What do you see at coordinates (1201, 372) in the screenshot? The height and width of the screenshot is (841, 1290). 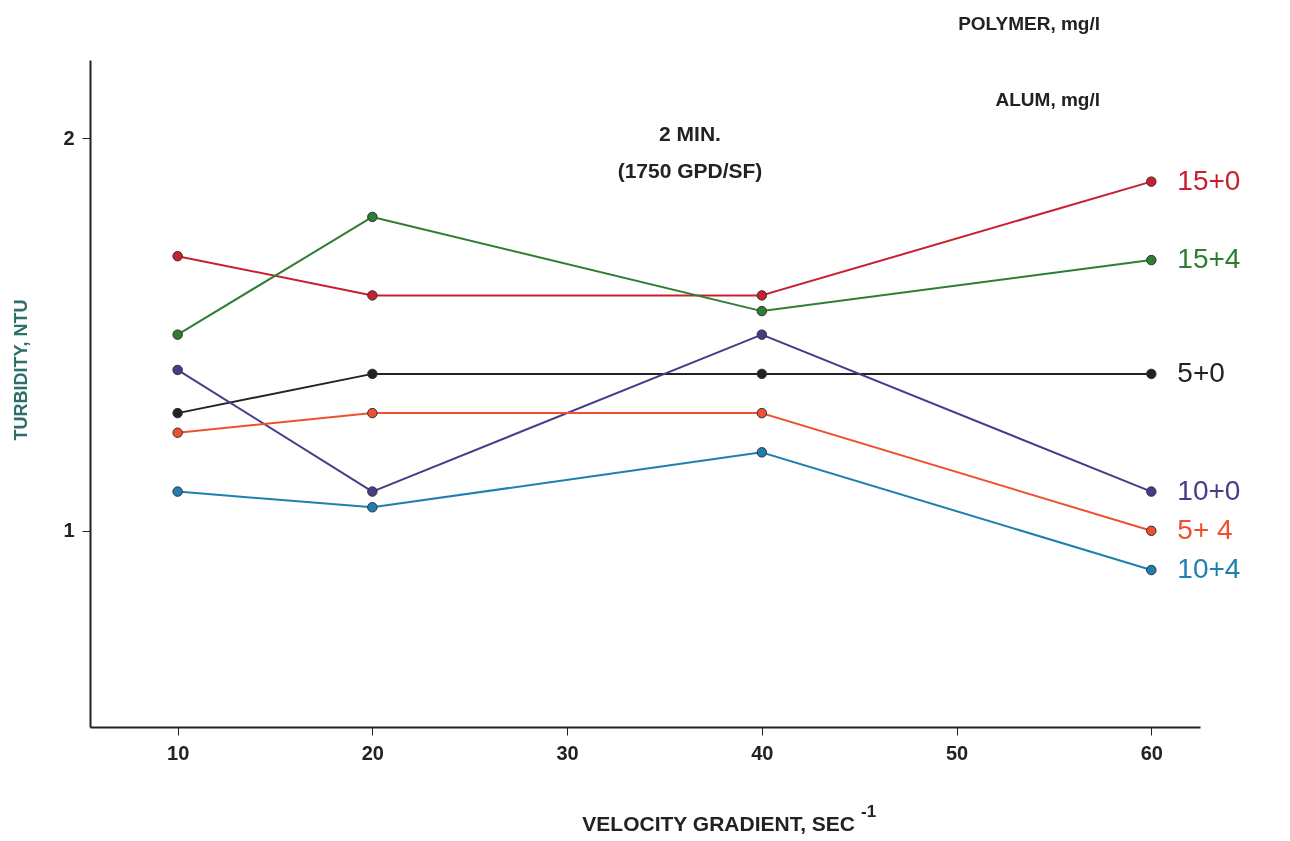 I see `series-label: 5+0` at bounding box center [1201, 372].